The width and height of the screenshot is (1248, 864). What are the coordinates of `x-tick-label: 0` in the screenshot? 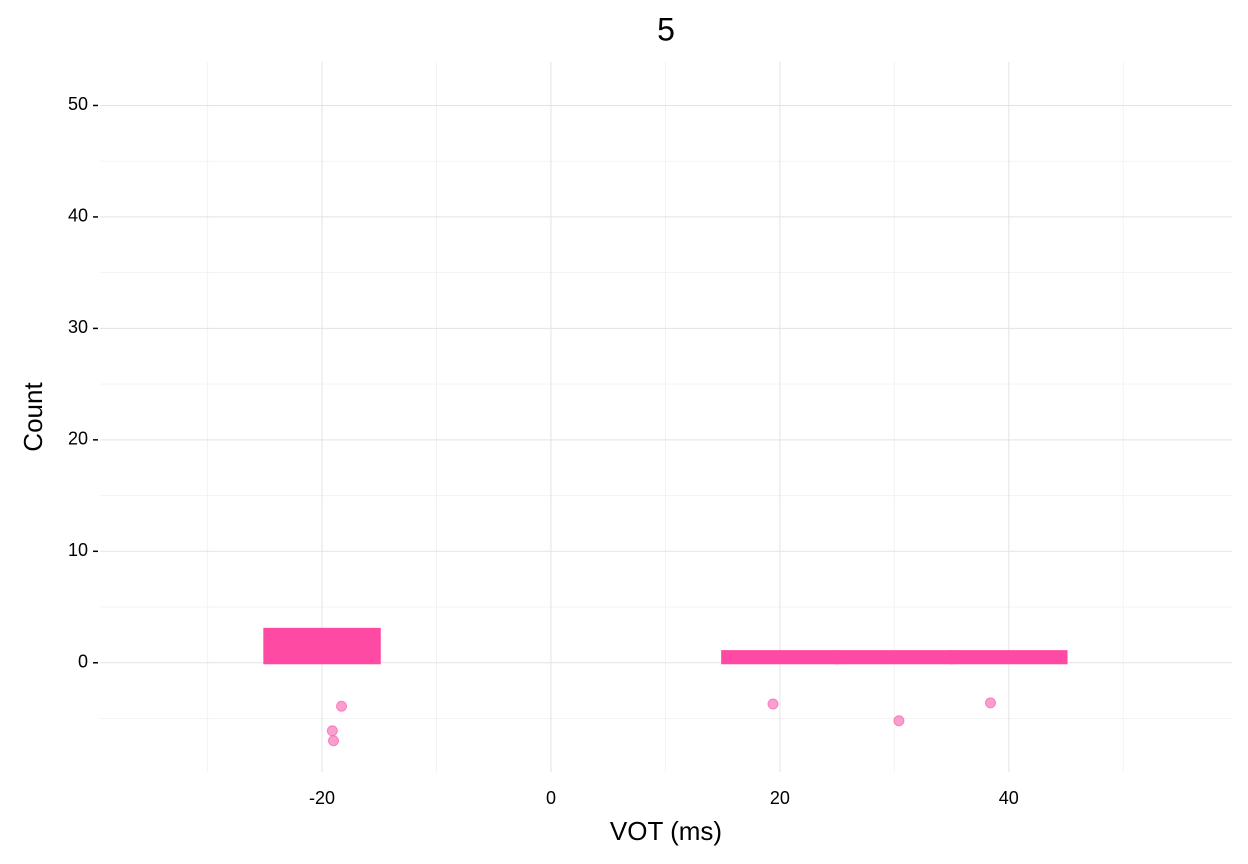 It's located at (551, 798).